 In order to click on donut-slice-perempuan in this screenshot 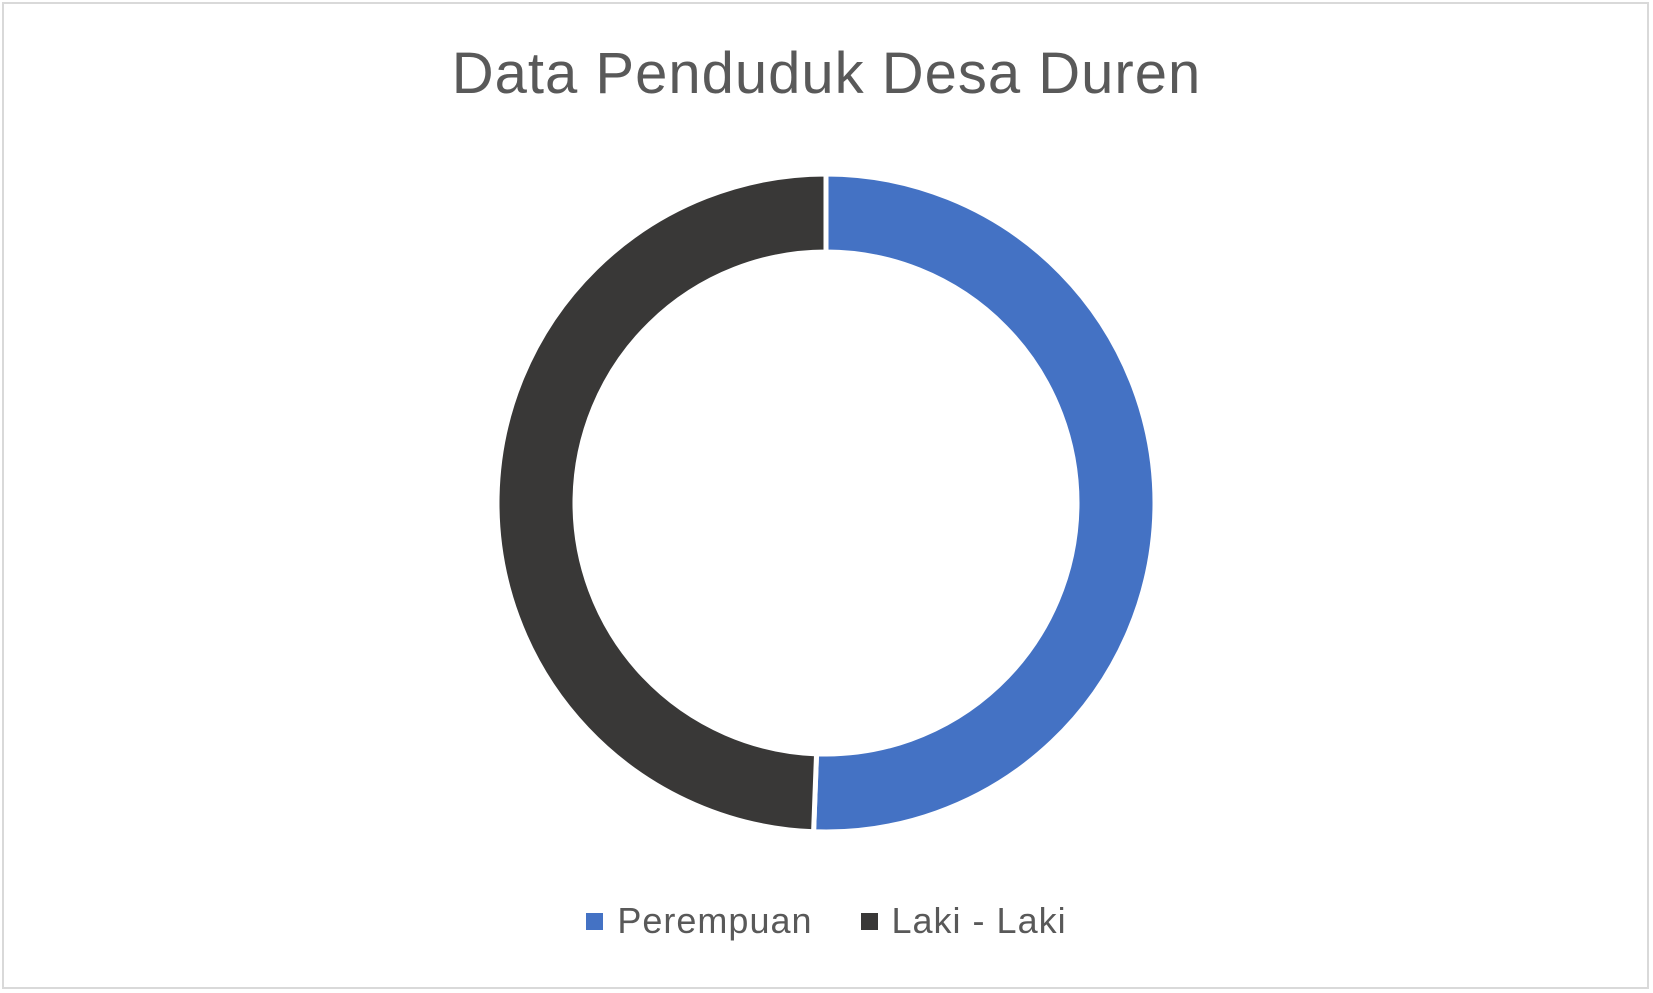, I will do `click(984, 503)`.